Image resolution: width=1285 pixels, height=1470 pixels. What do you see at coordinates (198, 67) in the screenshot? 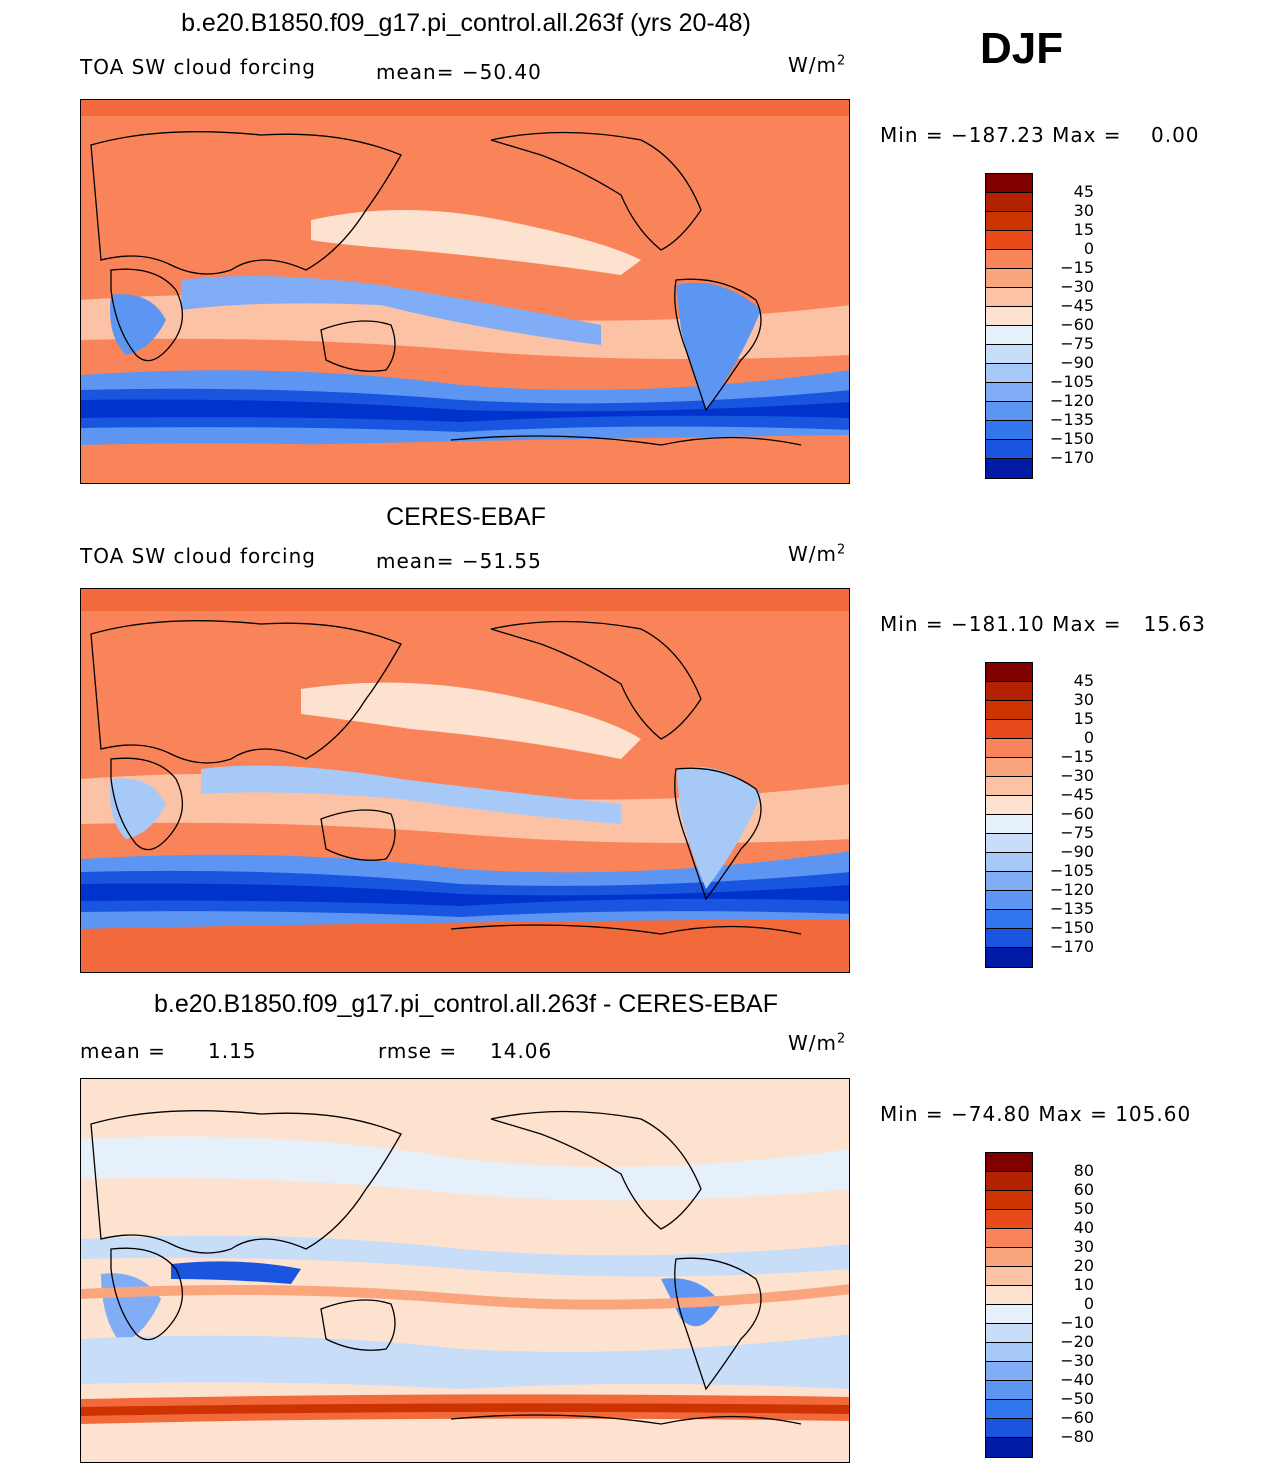
I see `panel1-variable: TOA SW cloud forcing` at bounding box center [198, 67].